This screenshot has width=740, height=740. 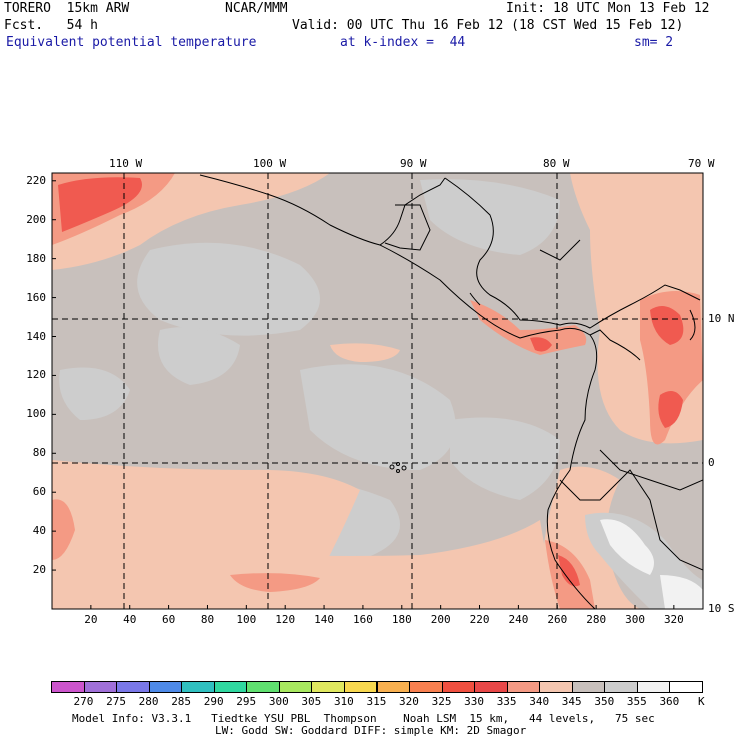 What do you see at coordinates (130, 619) in the screenshot?
I see `x-tick-label: 40` at bounding box center [130, 619].